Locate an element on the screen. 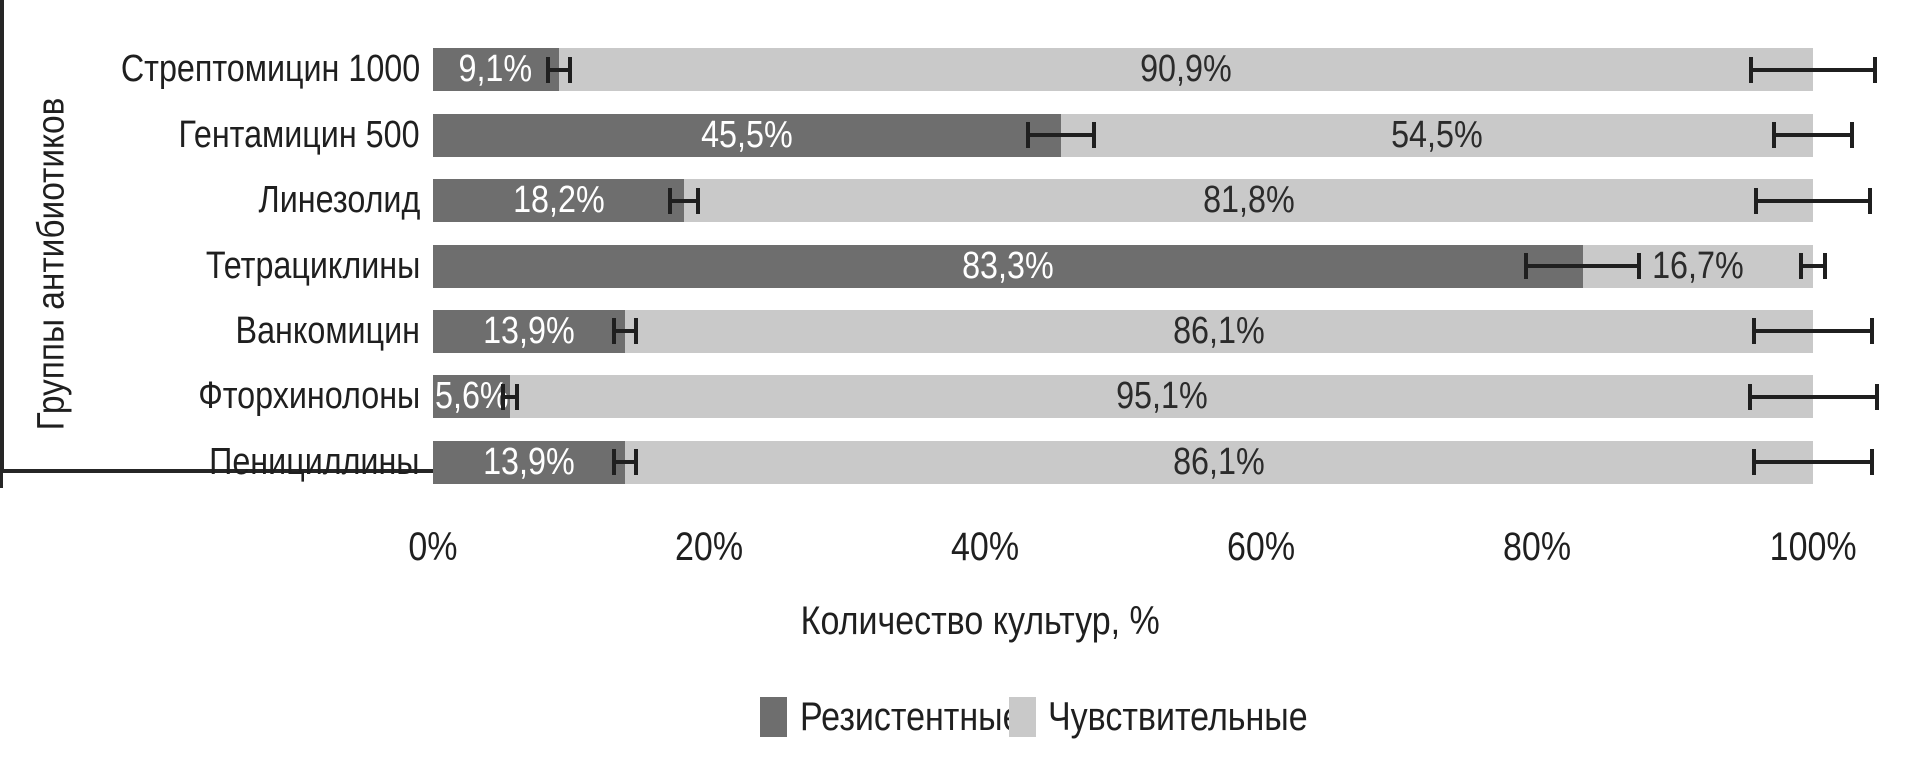  x-axis-tick is located at coordinates (1, 480).